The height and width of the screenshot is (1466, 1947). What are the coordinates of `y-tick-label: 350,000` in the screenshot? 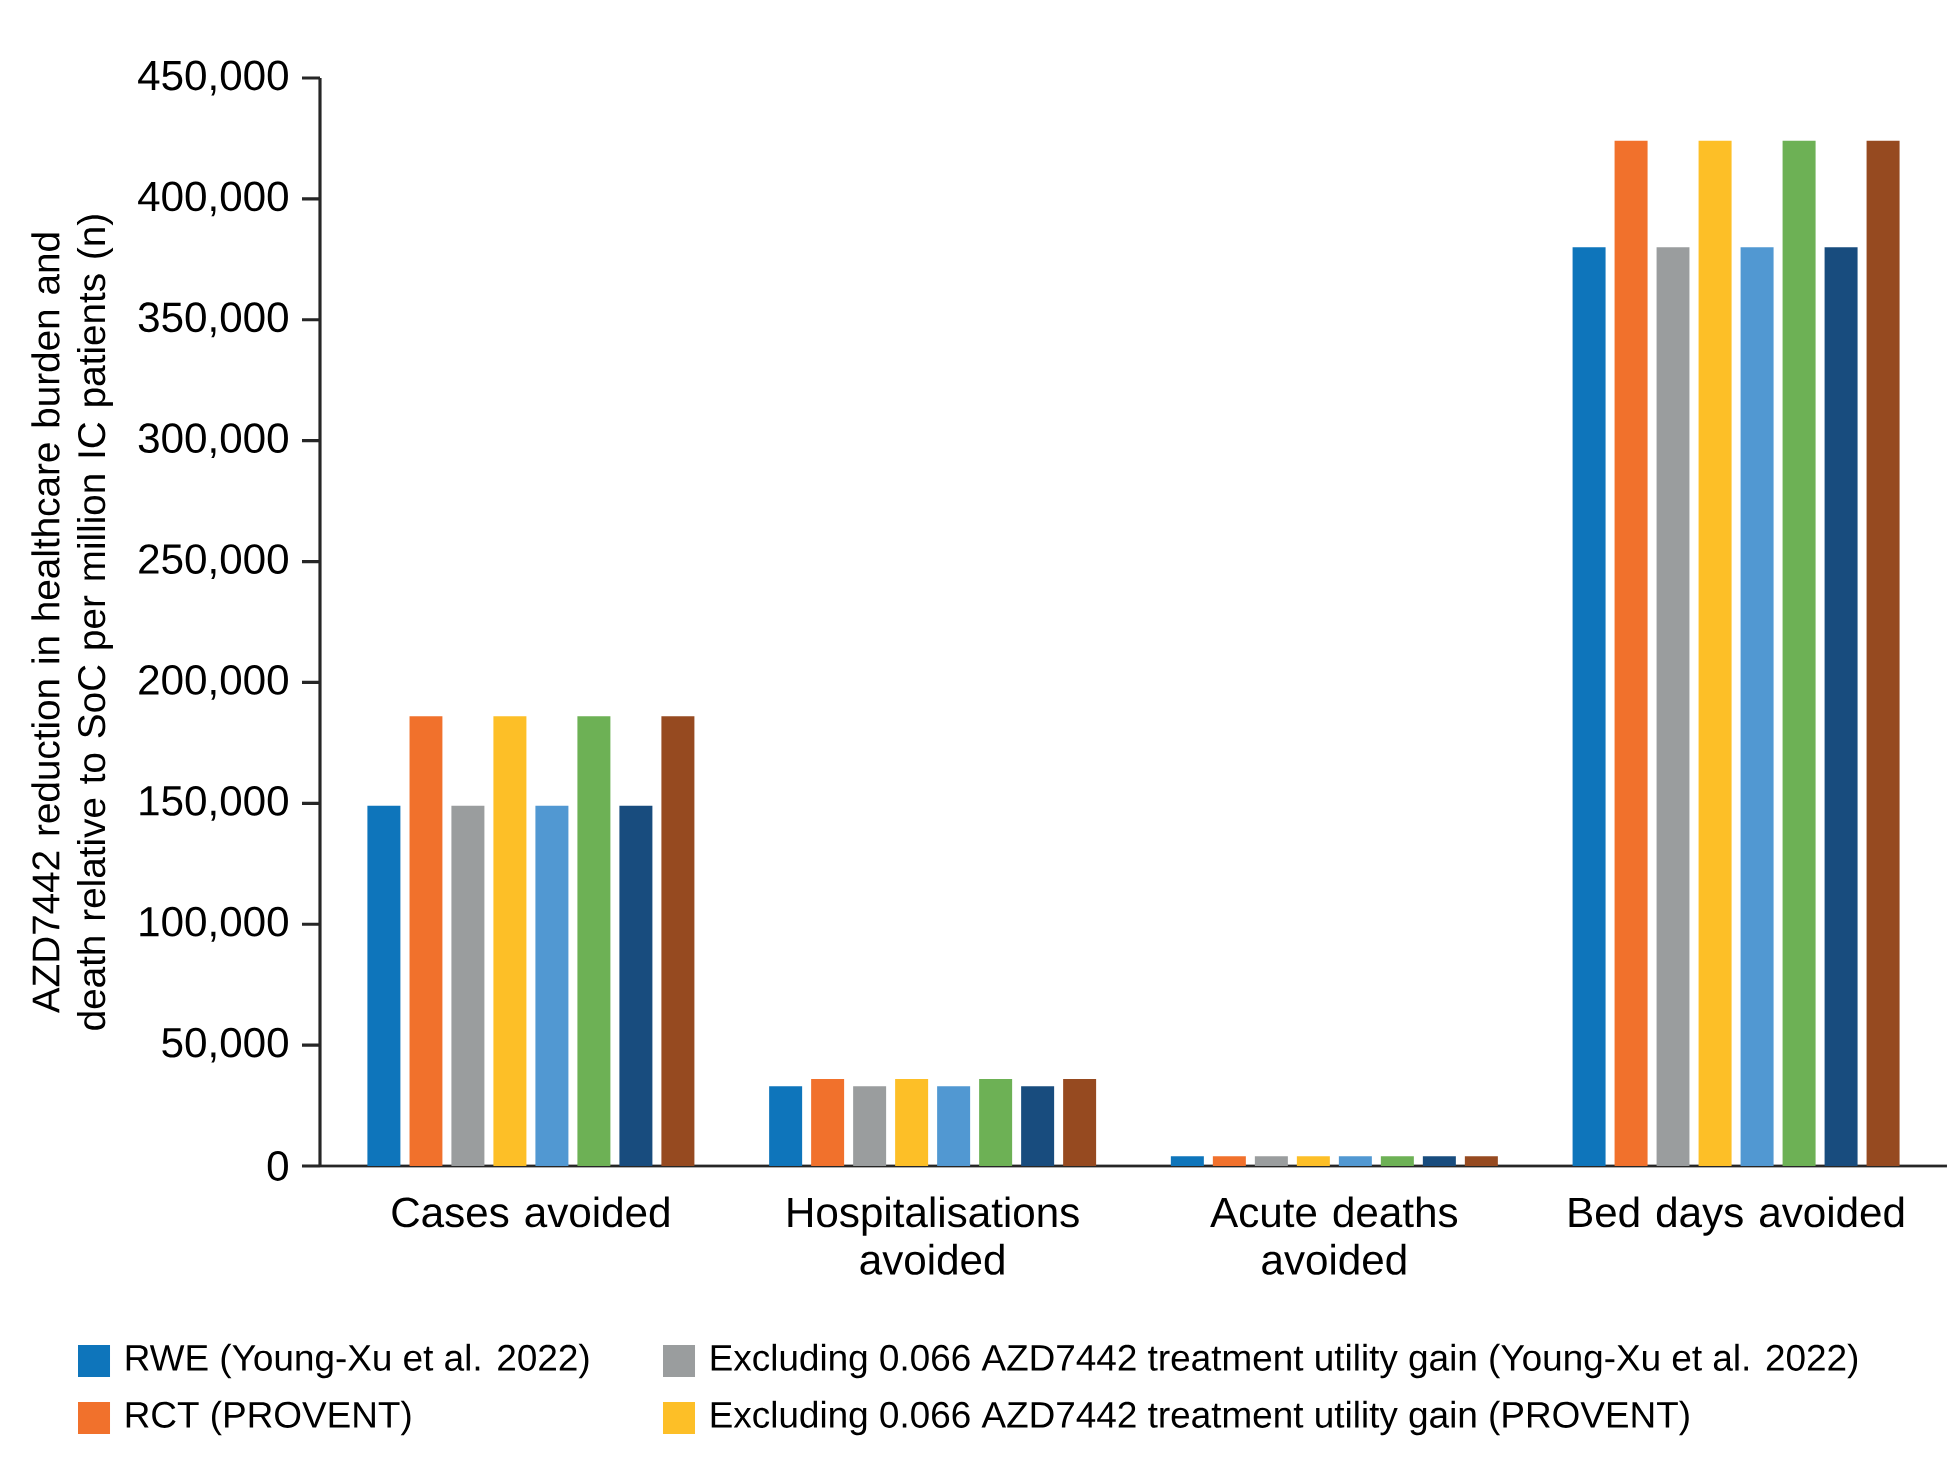 It's located at (213, 320).